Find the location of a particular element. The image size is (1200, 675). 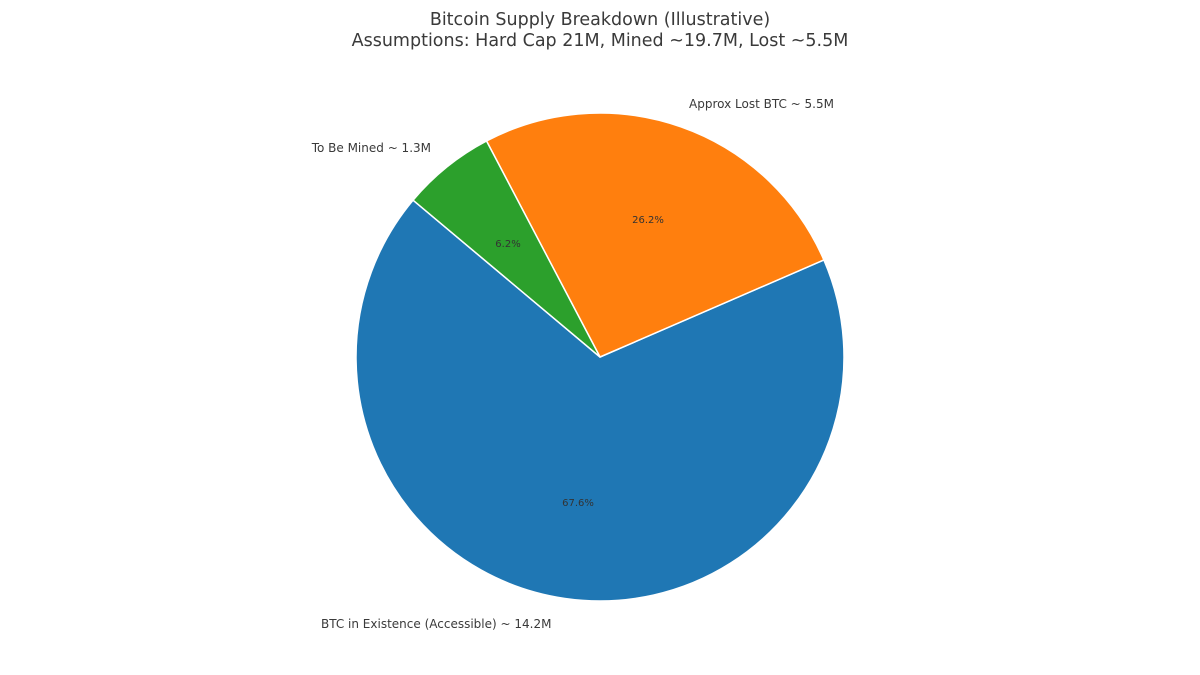

slice-label-lost: Approx Lost BTC ~ 5.5M is located at coordinates (761, 104).